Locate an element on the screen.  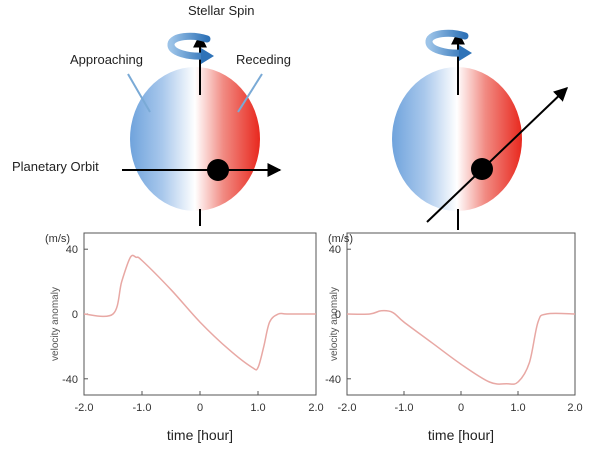
approaching-pointer is located at coordinates (139, 93).